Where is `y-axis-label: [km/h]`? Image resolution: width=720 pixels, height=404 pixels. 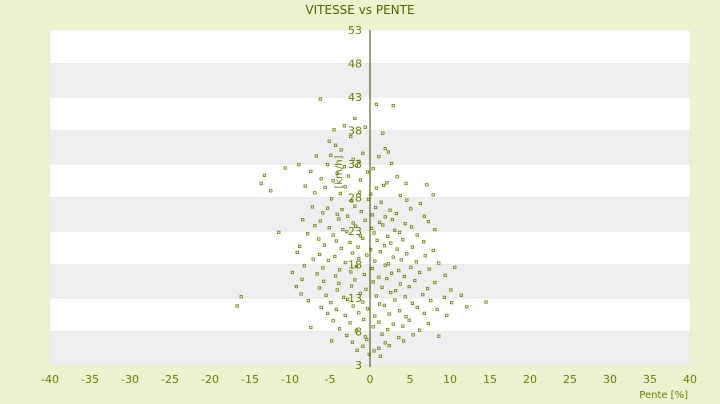
y-axis-label: [km/h] is located at coordinates (339, 171).